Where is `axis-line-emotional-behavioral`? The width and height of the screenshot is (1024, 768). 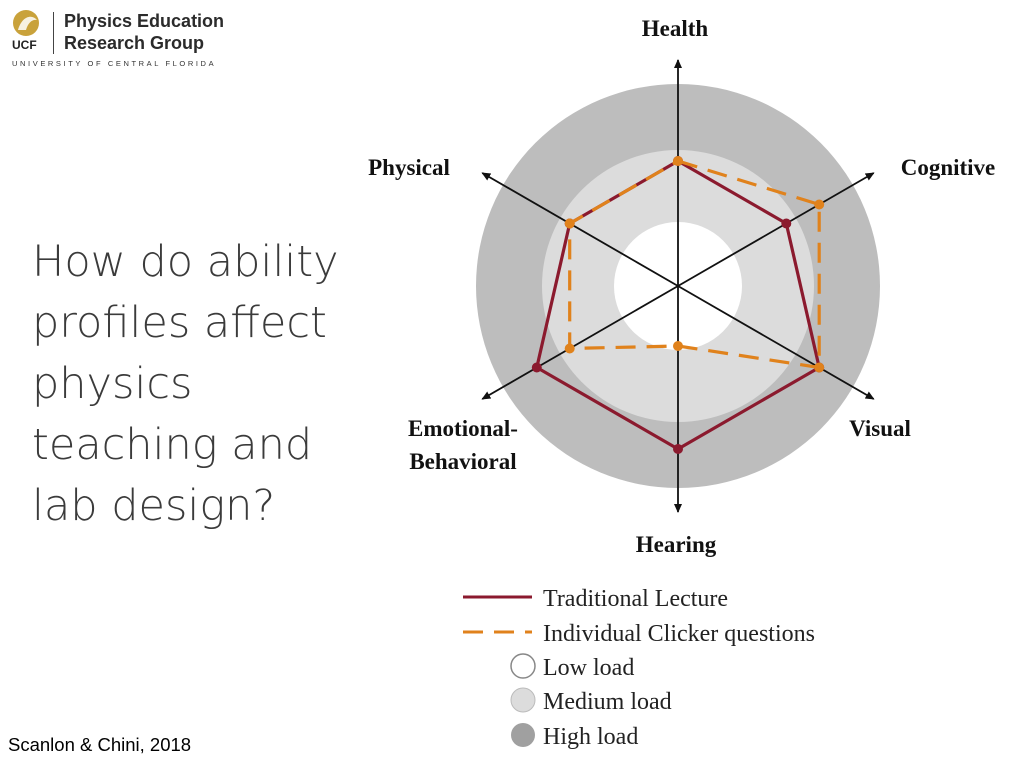 axis-line-emotional-behavioral is located at coordinates (580, 342).